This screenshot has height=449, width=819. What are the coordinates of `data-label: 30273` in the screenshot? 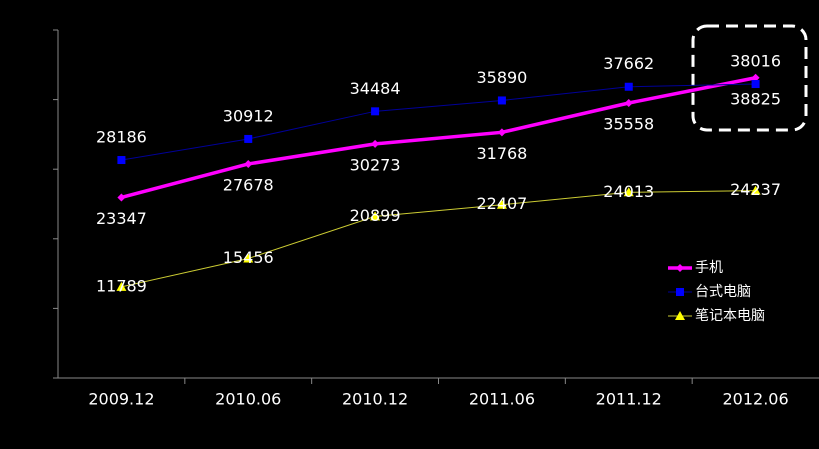 It's located at (375, 164).